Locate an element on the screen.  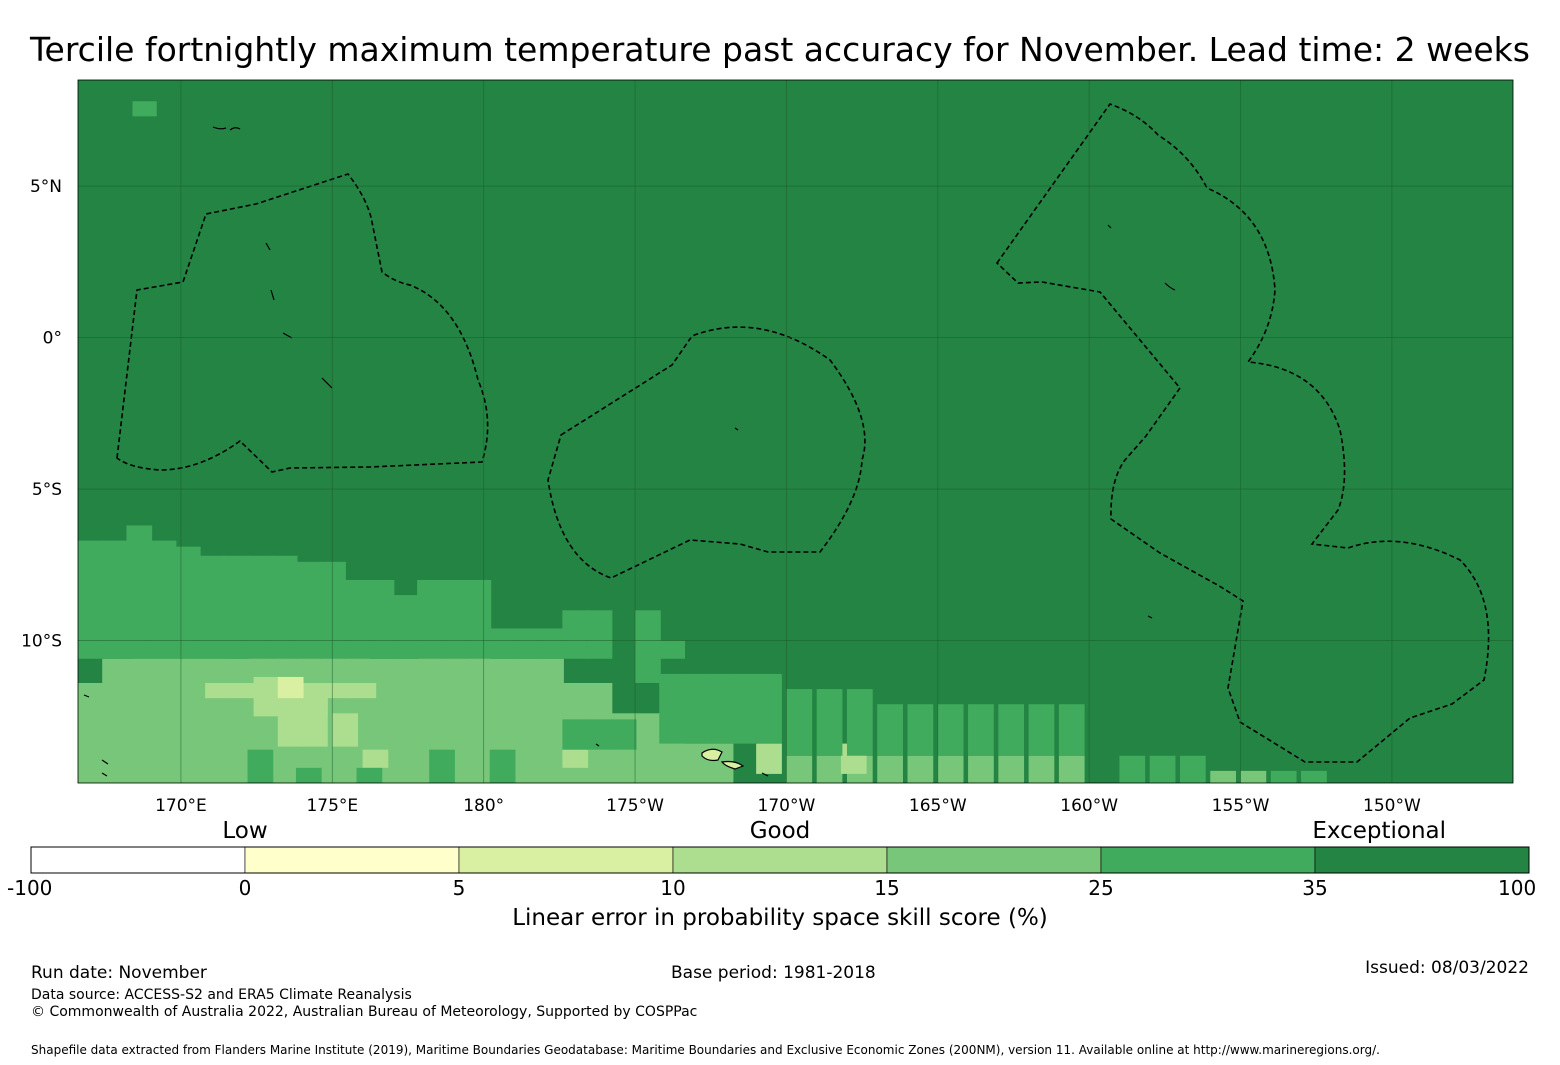
lon-tick-label: 180° is located at coordinates (483, 806).